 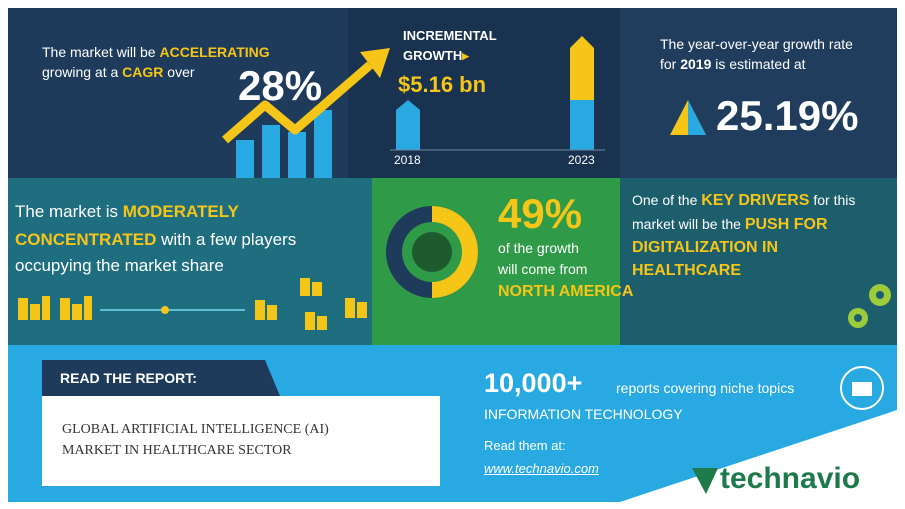 I want to click on highlight: PUSH FOR, so click(x=786, y=224).